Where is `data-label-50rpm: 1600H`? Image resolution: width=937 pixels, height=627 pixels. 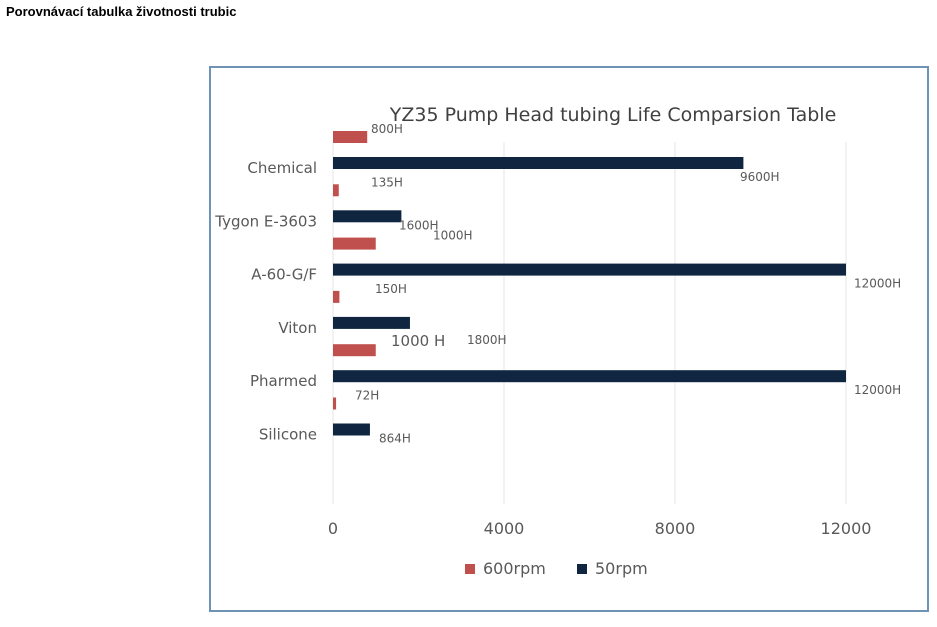
data-label-50rpm: 1600H is located at coordinates (419, 225).